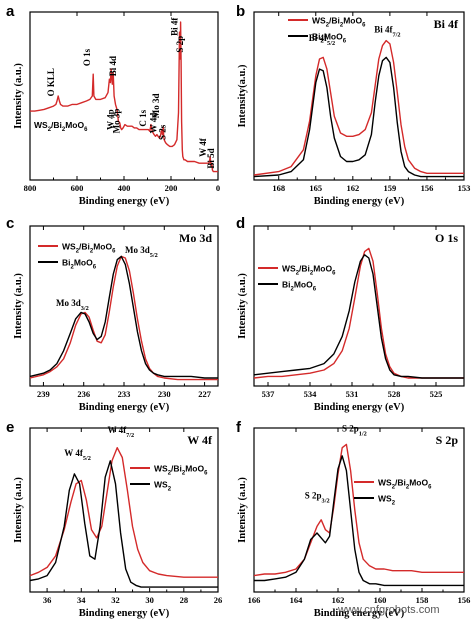  Describe the element at coordinates (464, 188) in the screenshot. I see `x-tick-label: 153` at that location.